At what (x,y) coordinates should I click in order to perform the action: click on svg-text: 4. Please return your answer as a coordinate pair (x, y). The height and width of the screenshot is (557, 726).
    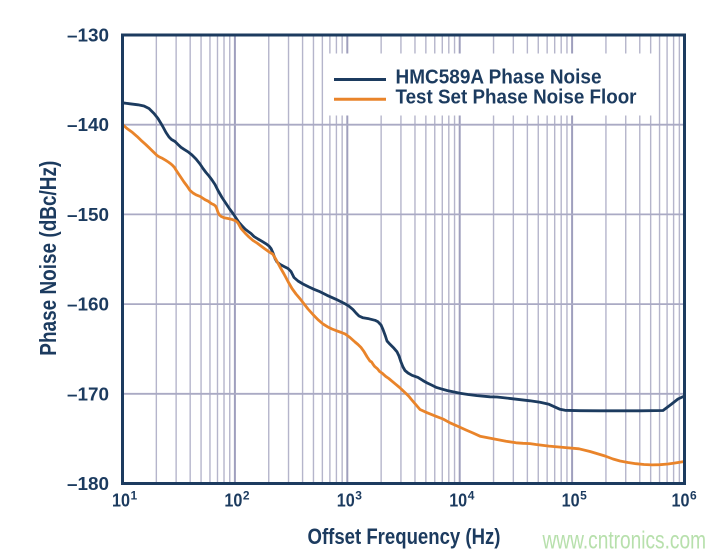
    Looking at the image, I should click on (471, 496).